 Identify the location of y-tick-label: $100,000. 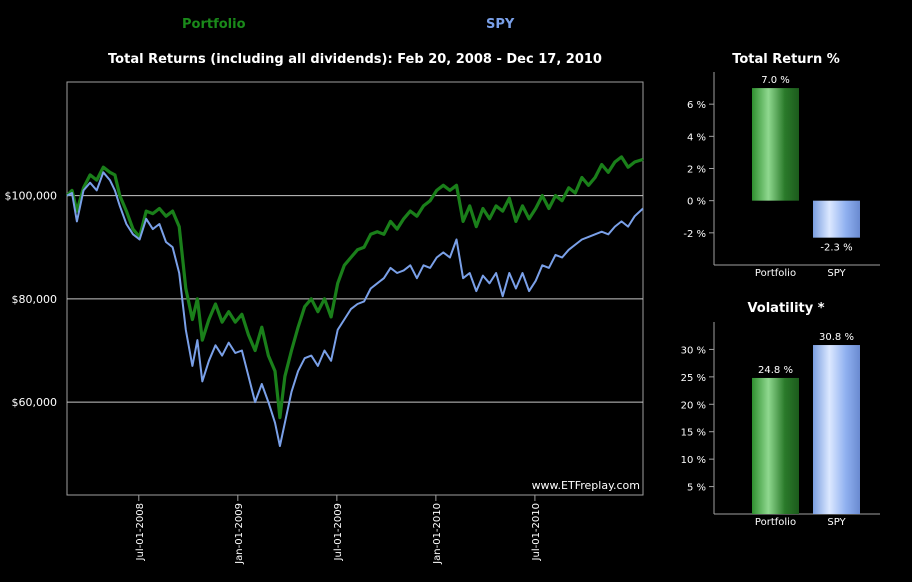
(31, 196).